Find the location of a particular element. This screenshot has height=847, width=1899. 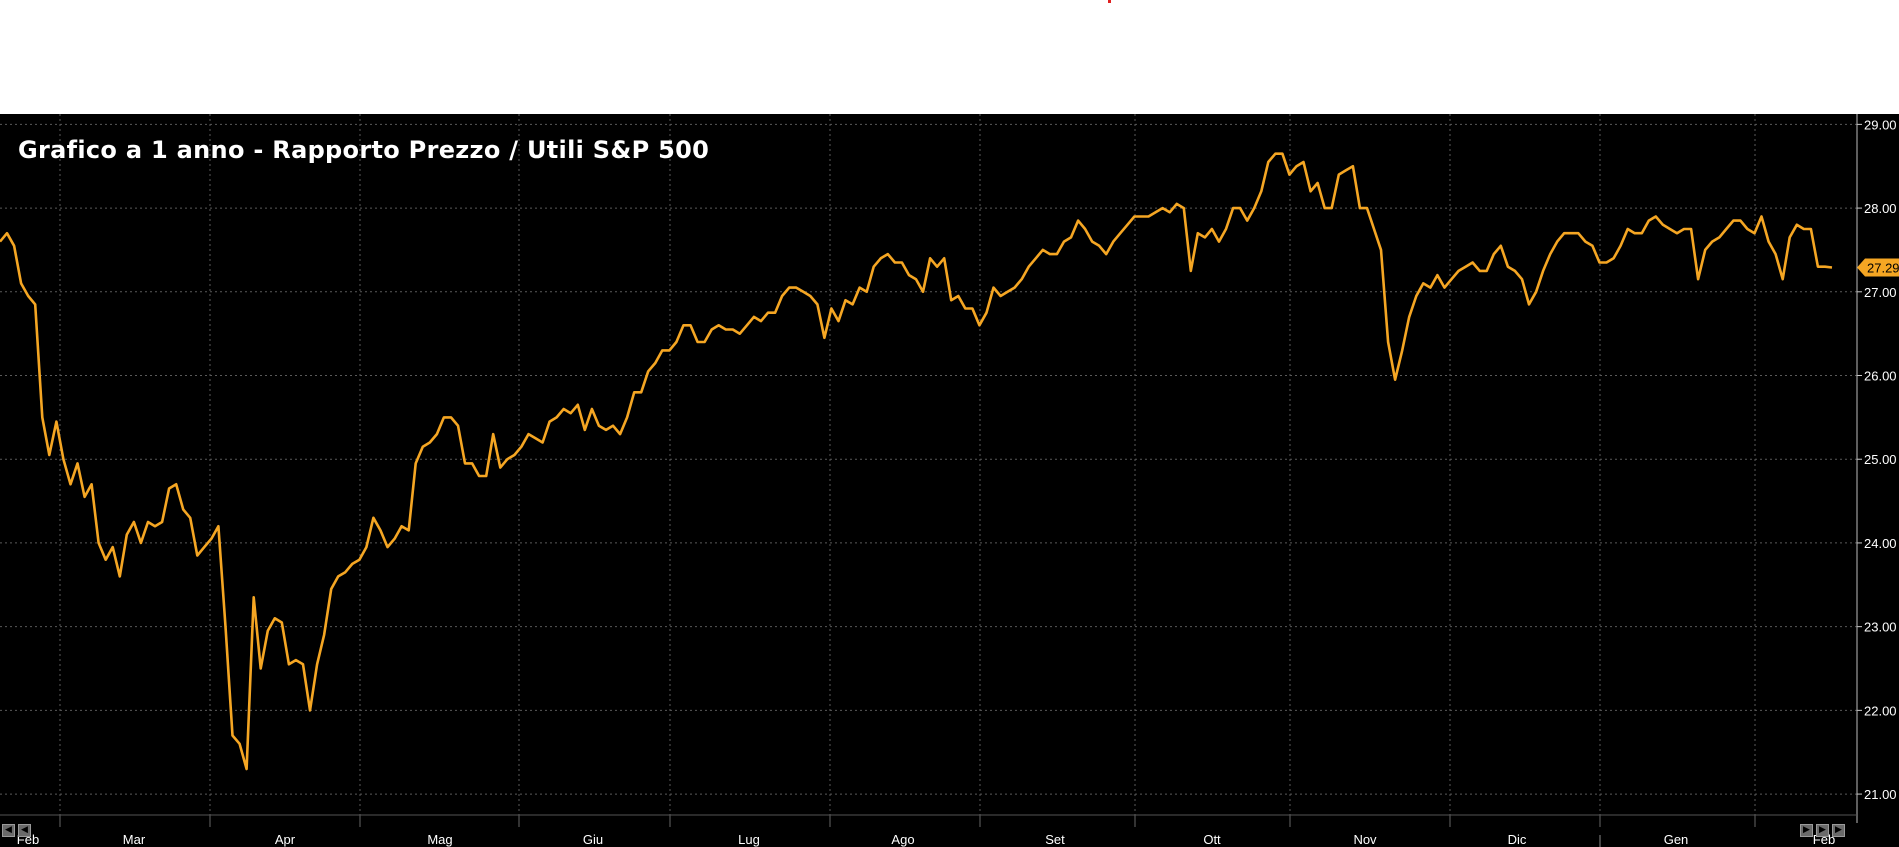

y-tick-label: 23.00 is located at coordinates (1880, 627).